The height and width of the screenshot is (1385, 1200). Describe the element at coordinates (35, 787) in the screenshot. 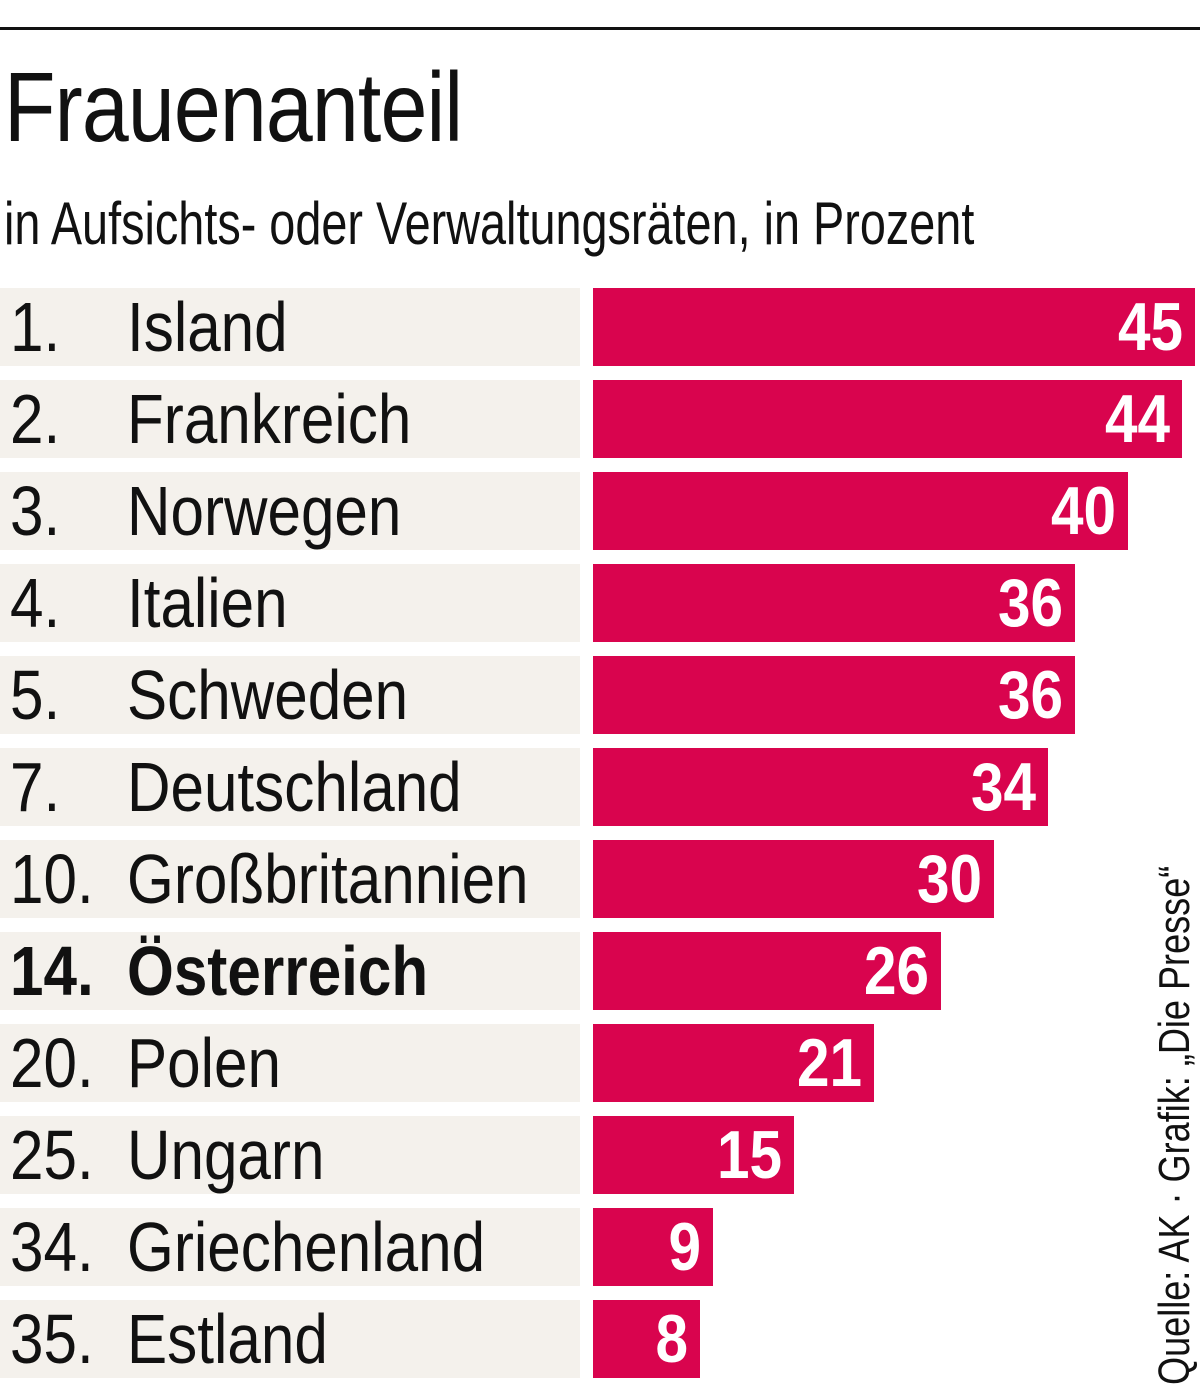

I see `rank-label: 7.` at that location.